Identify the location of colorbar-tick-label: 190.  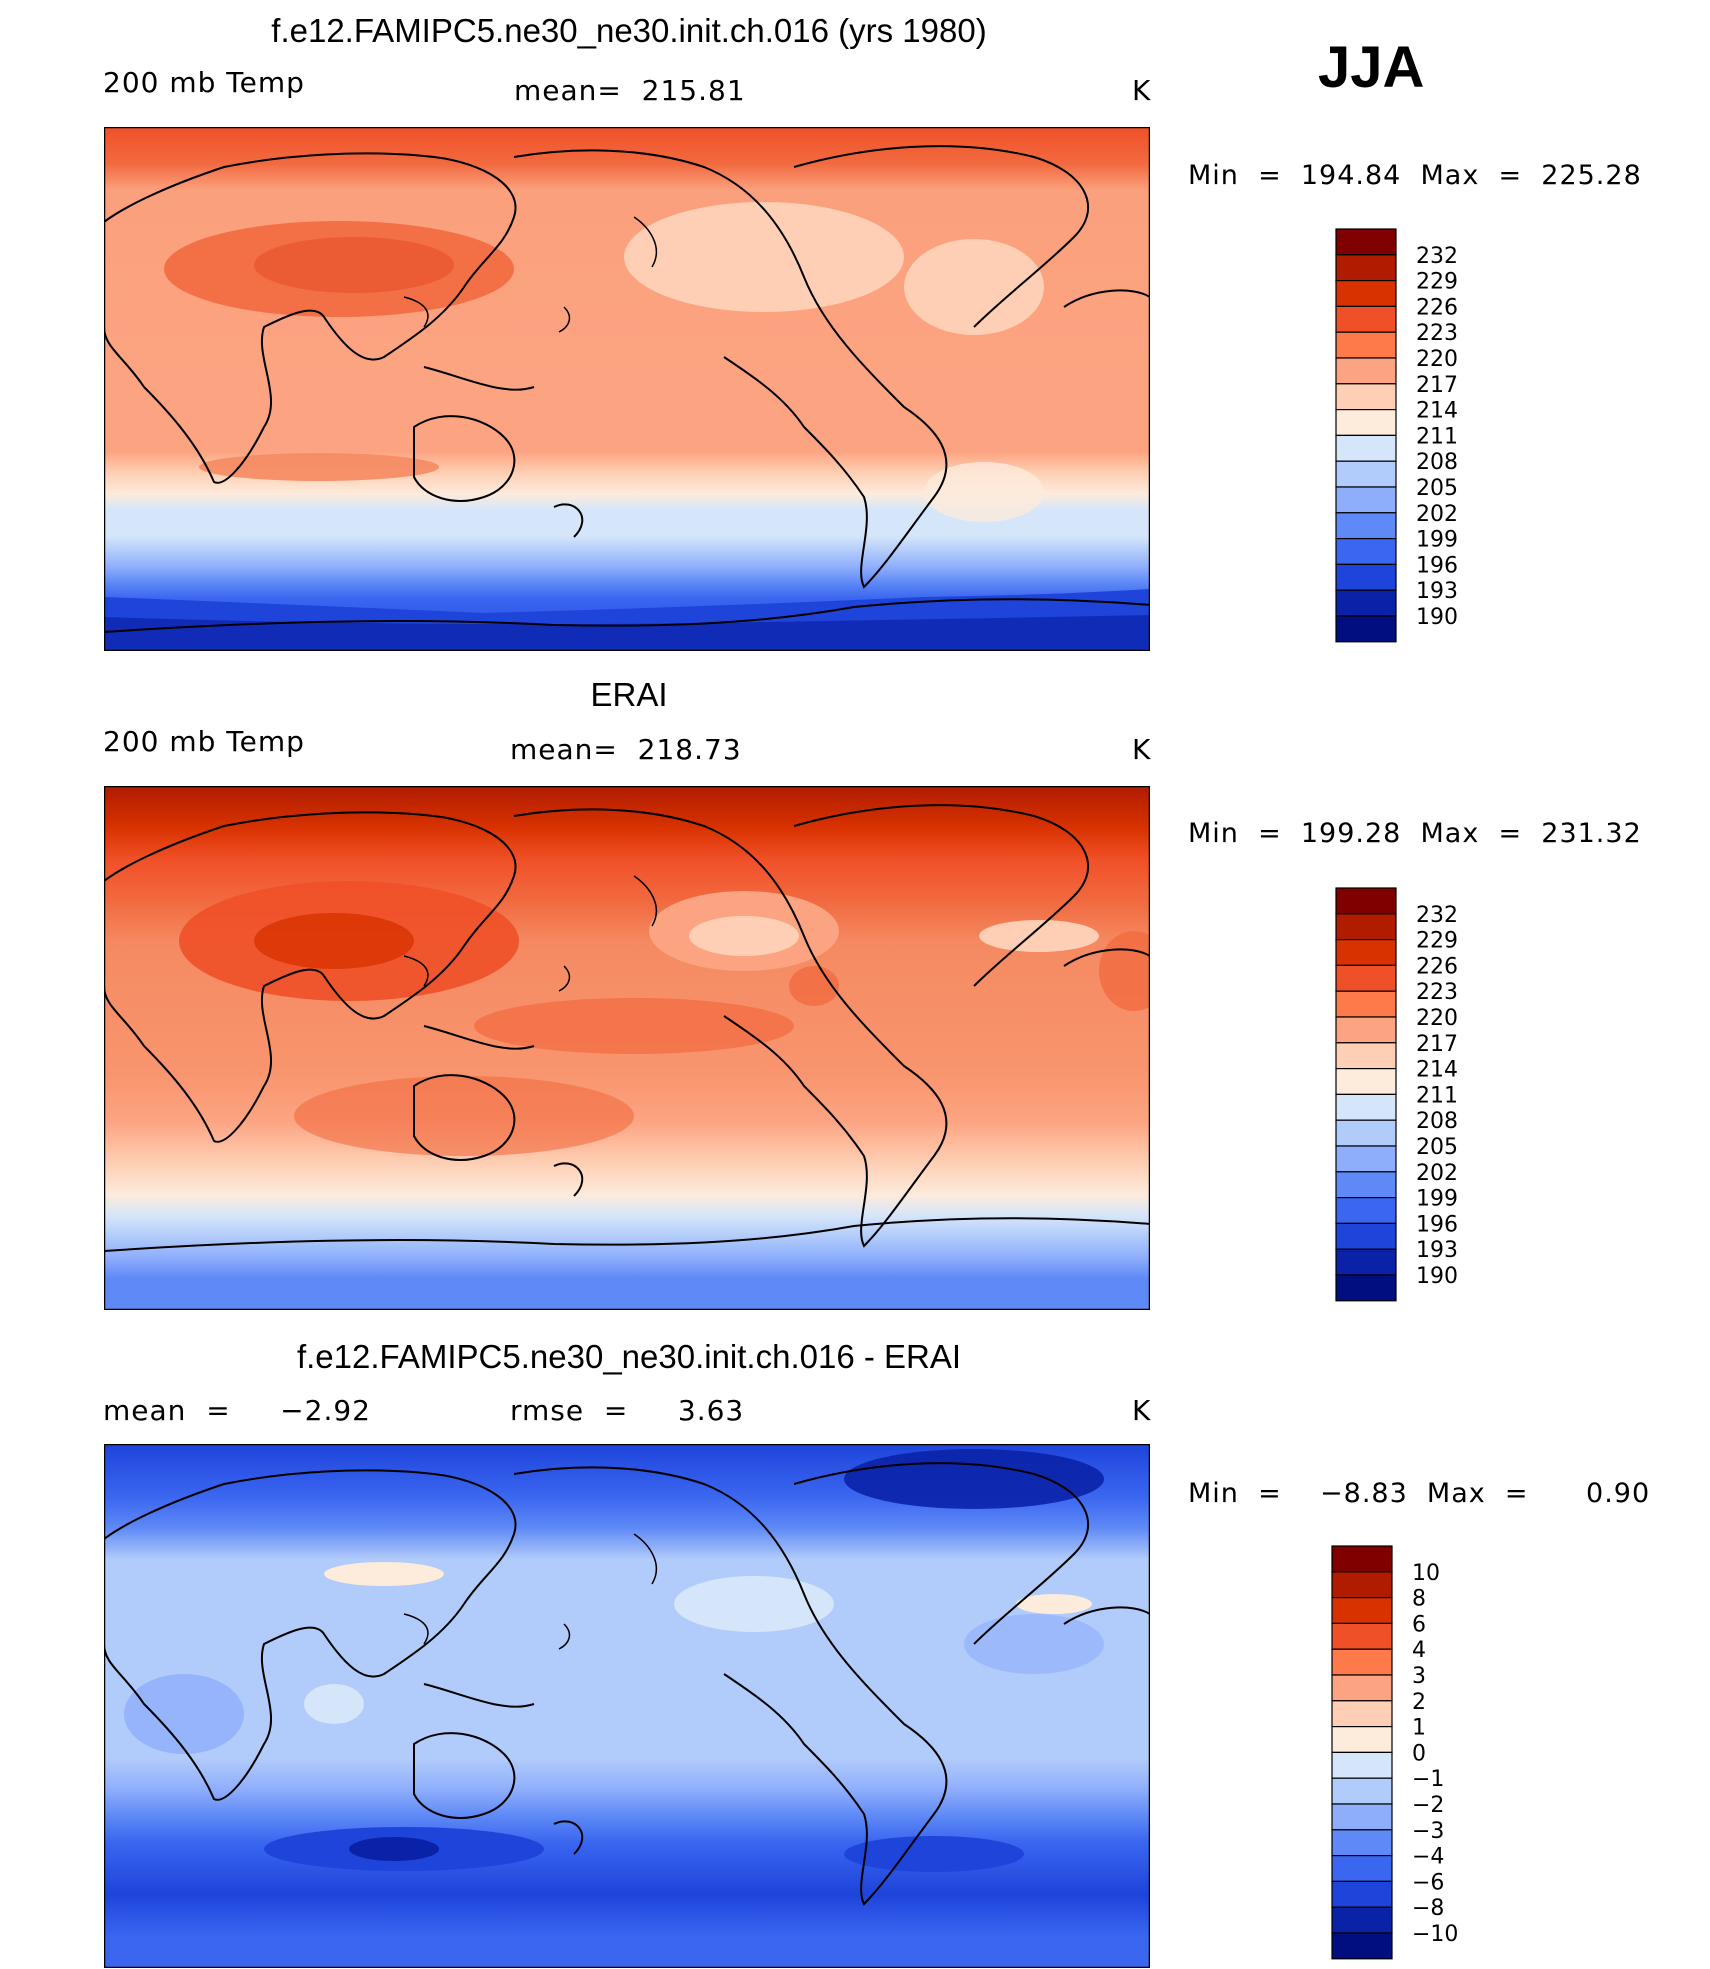
(1437, 617).